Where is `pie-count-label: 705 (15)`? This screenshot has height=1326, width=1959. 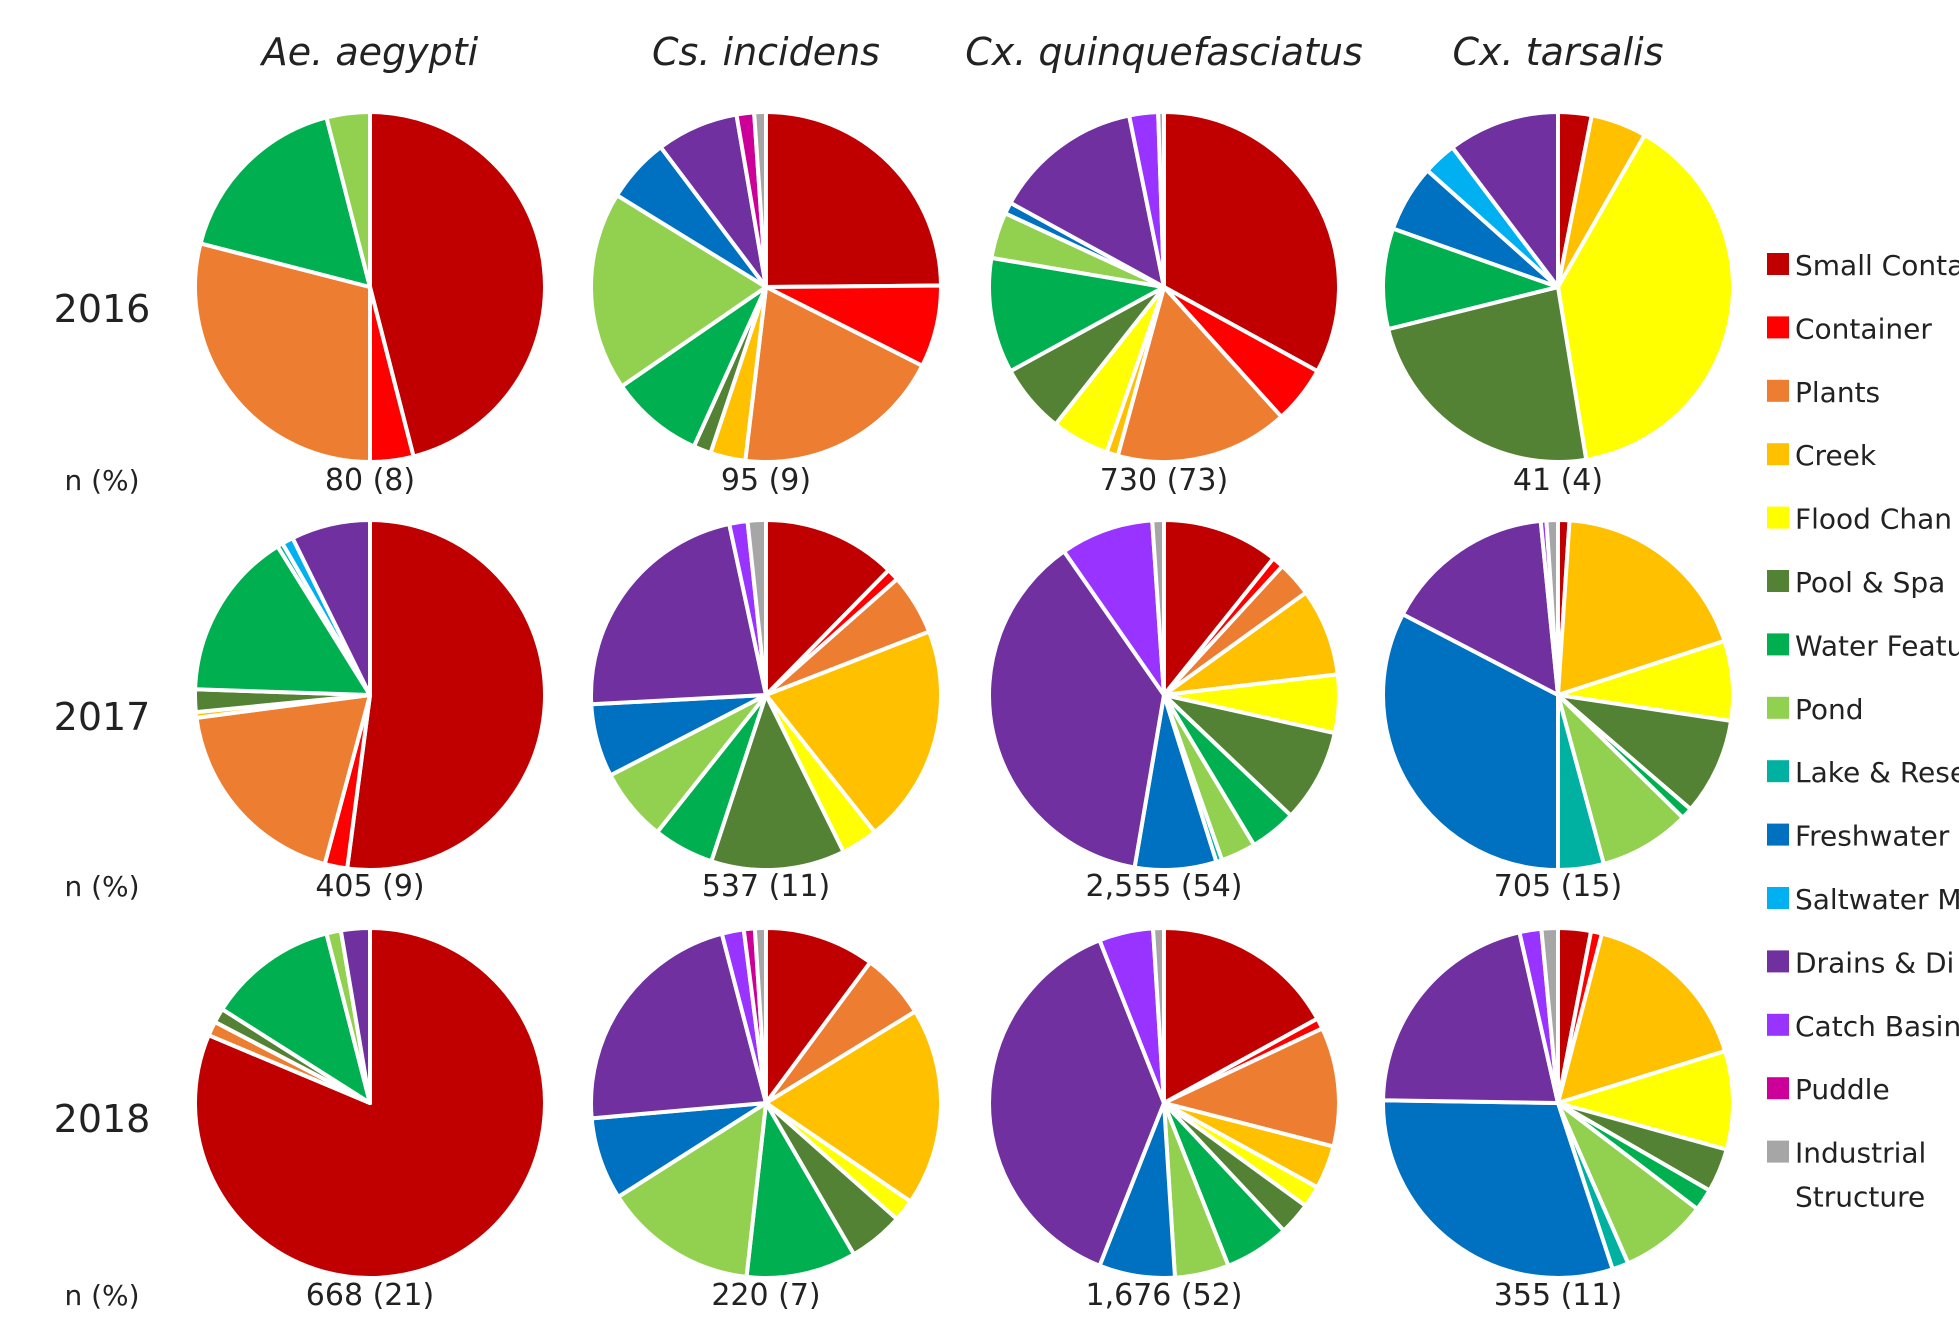 pie-count-label: 705 (15) is located at coordinates (1558, 886).